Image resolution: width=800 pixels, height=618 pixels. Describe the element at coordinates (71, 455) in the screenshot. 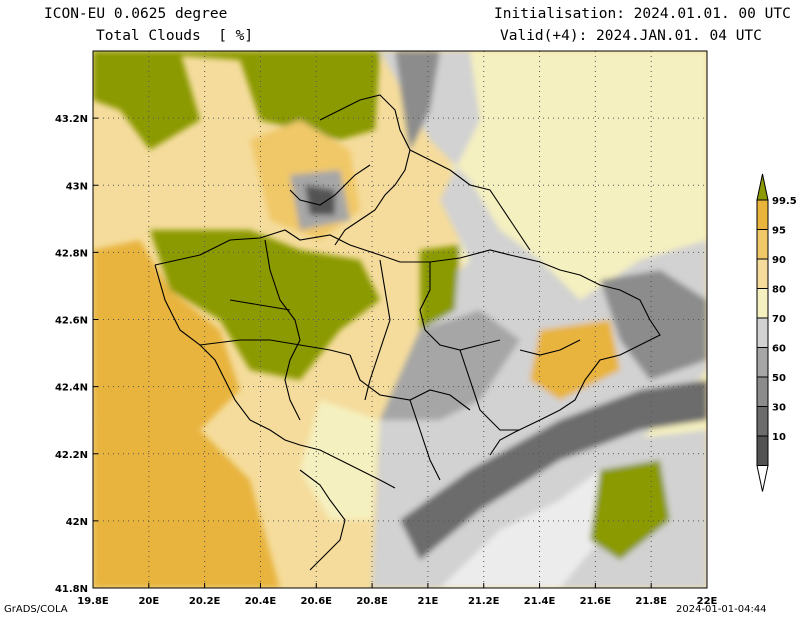

I see `lat-tick-label: 42.2N` at that location.